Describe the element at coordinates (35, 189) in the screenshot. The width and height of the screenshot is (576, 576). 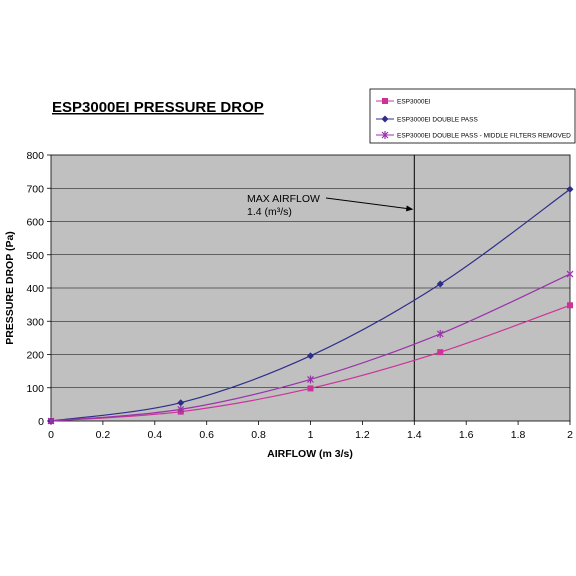
I see `y-tick-label: 700` at that location.